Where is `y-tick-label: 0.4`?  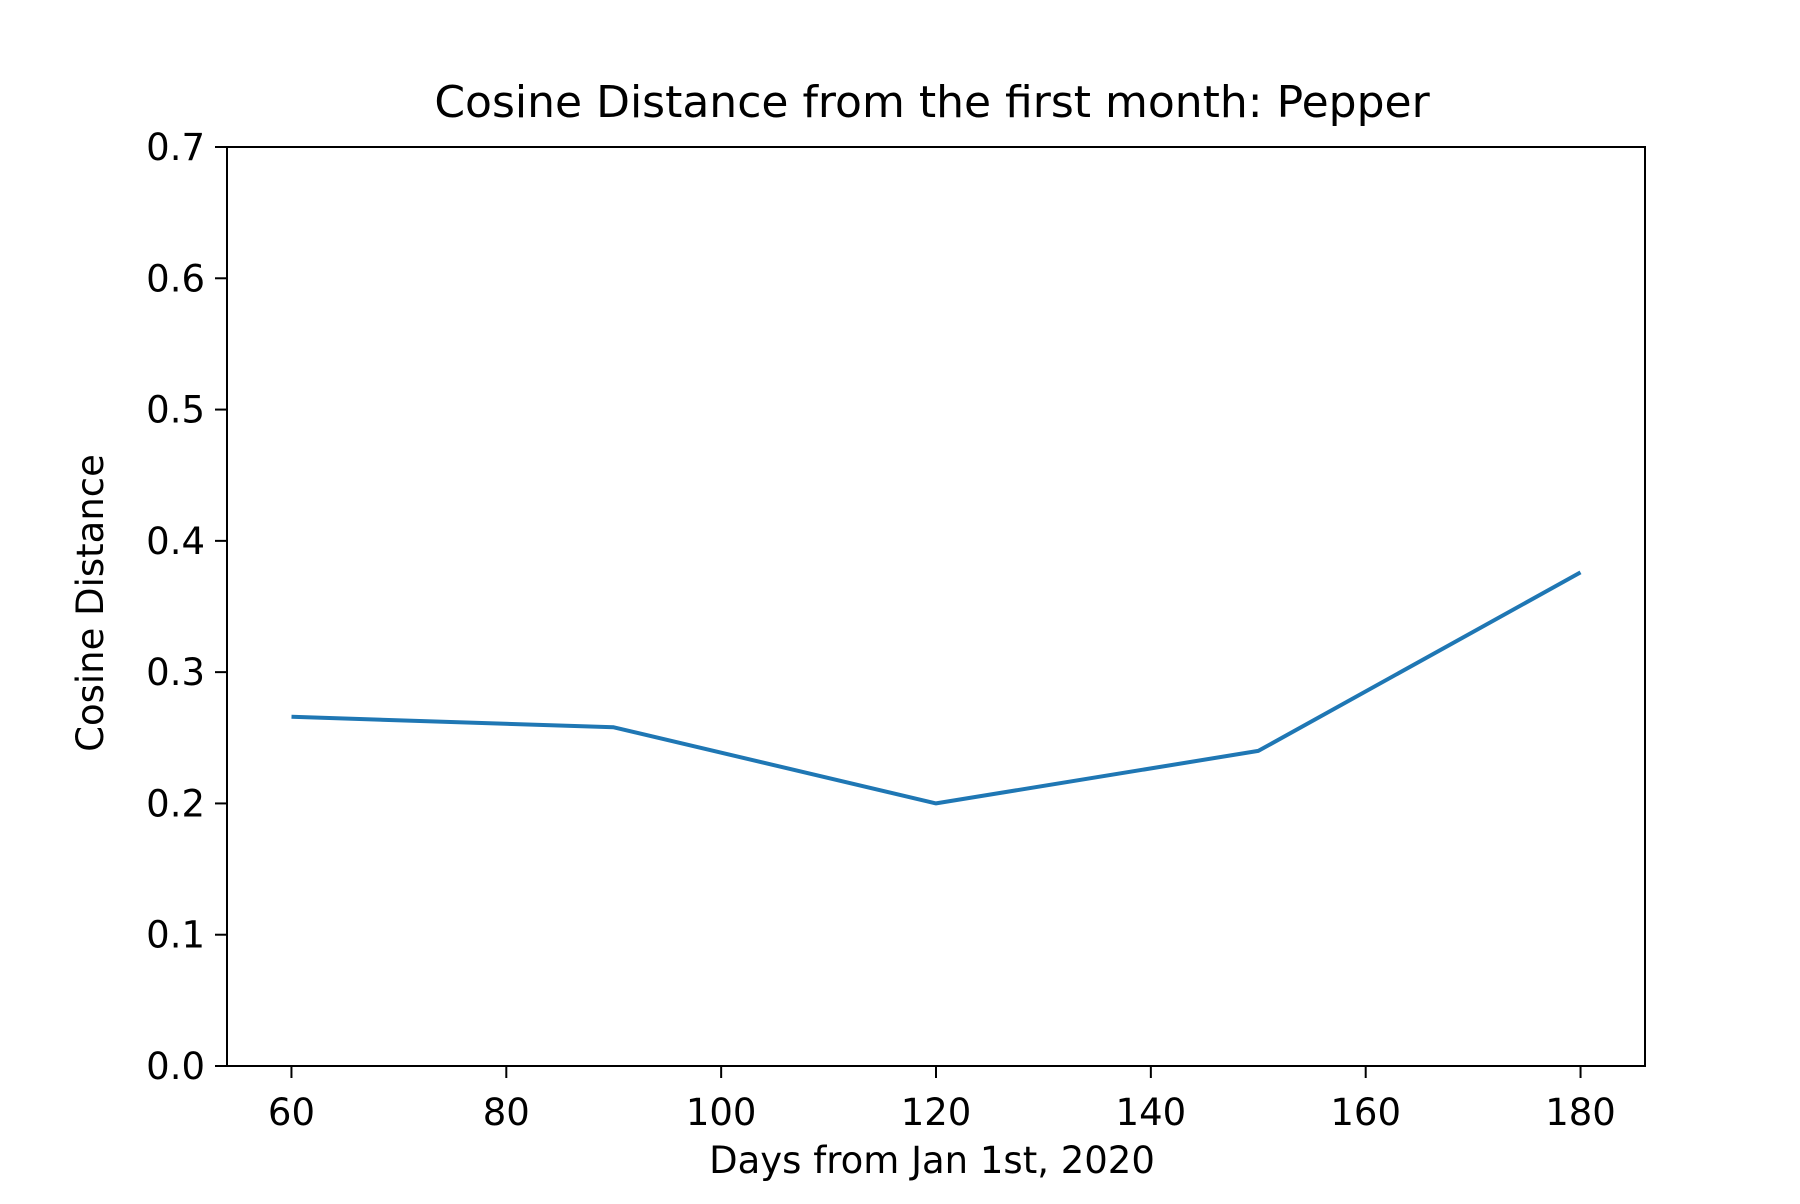 y-tick-label: 0.4 is located at coordinates (175, 541).